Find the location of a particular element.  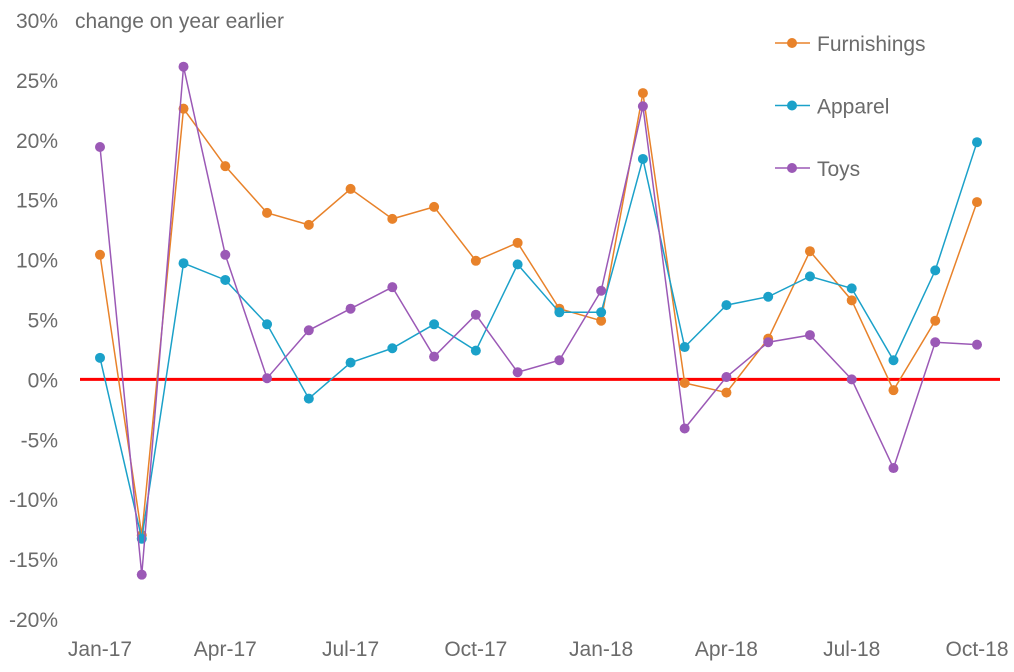

x-tick-label: Apr-18 is located at coordinates (726, 649).